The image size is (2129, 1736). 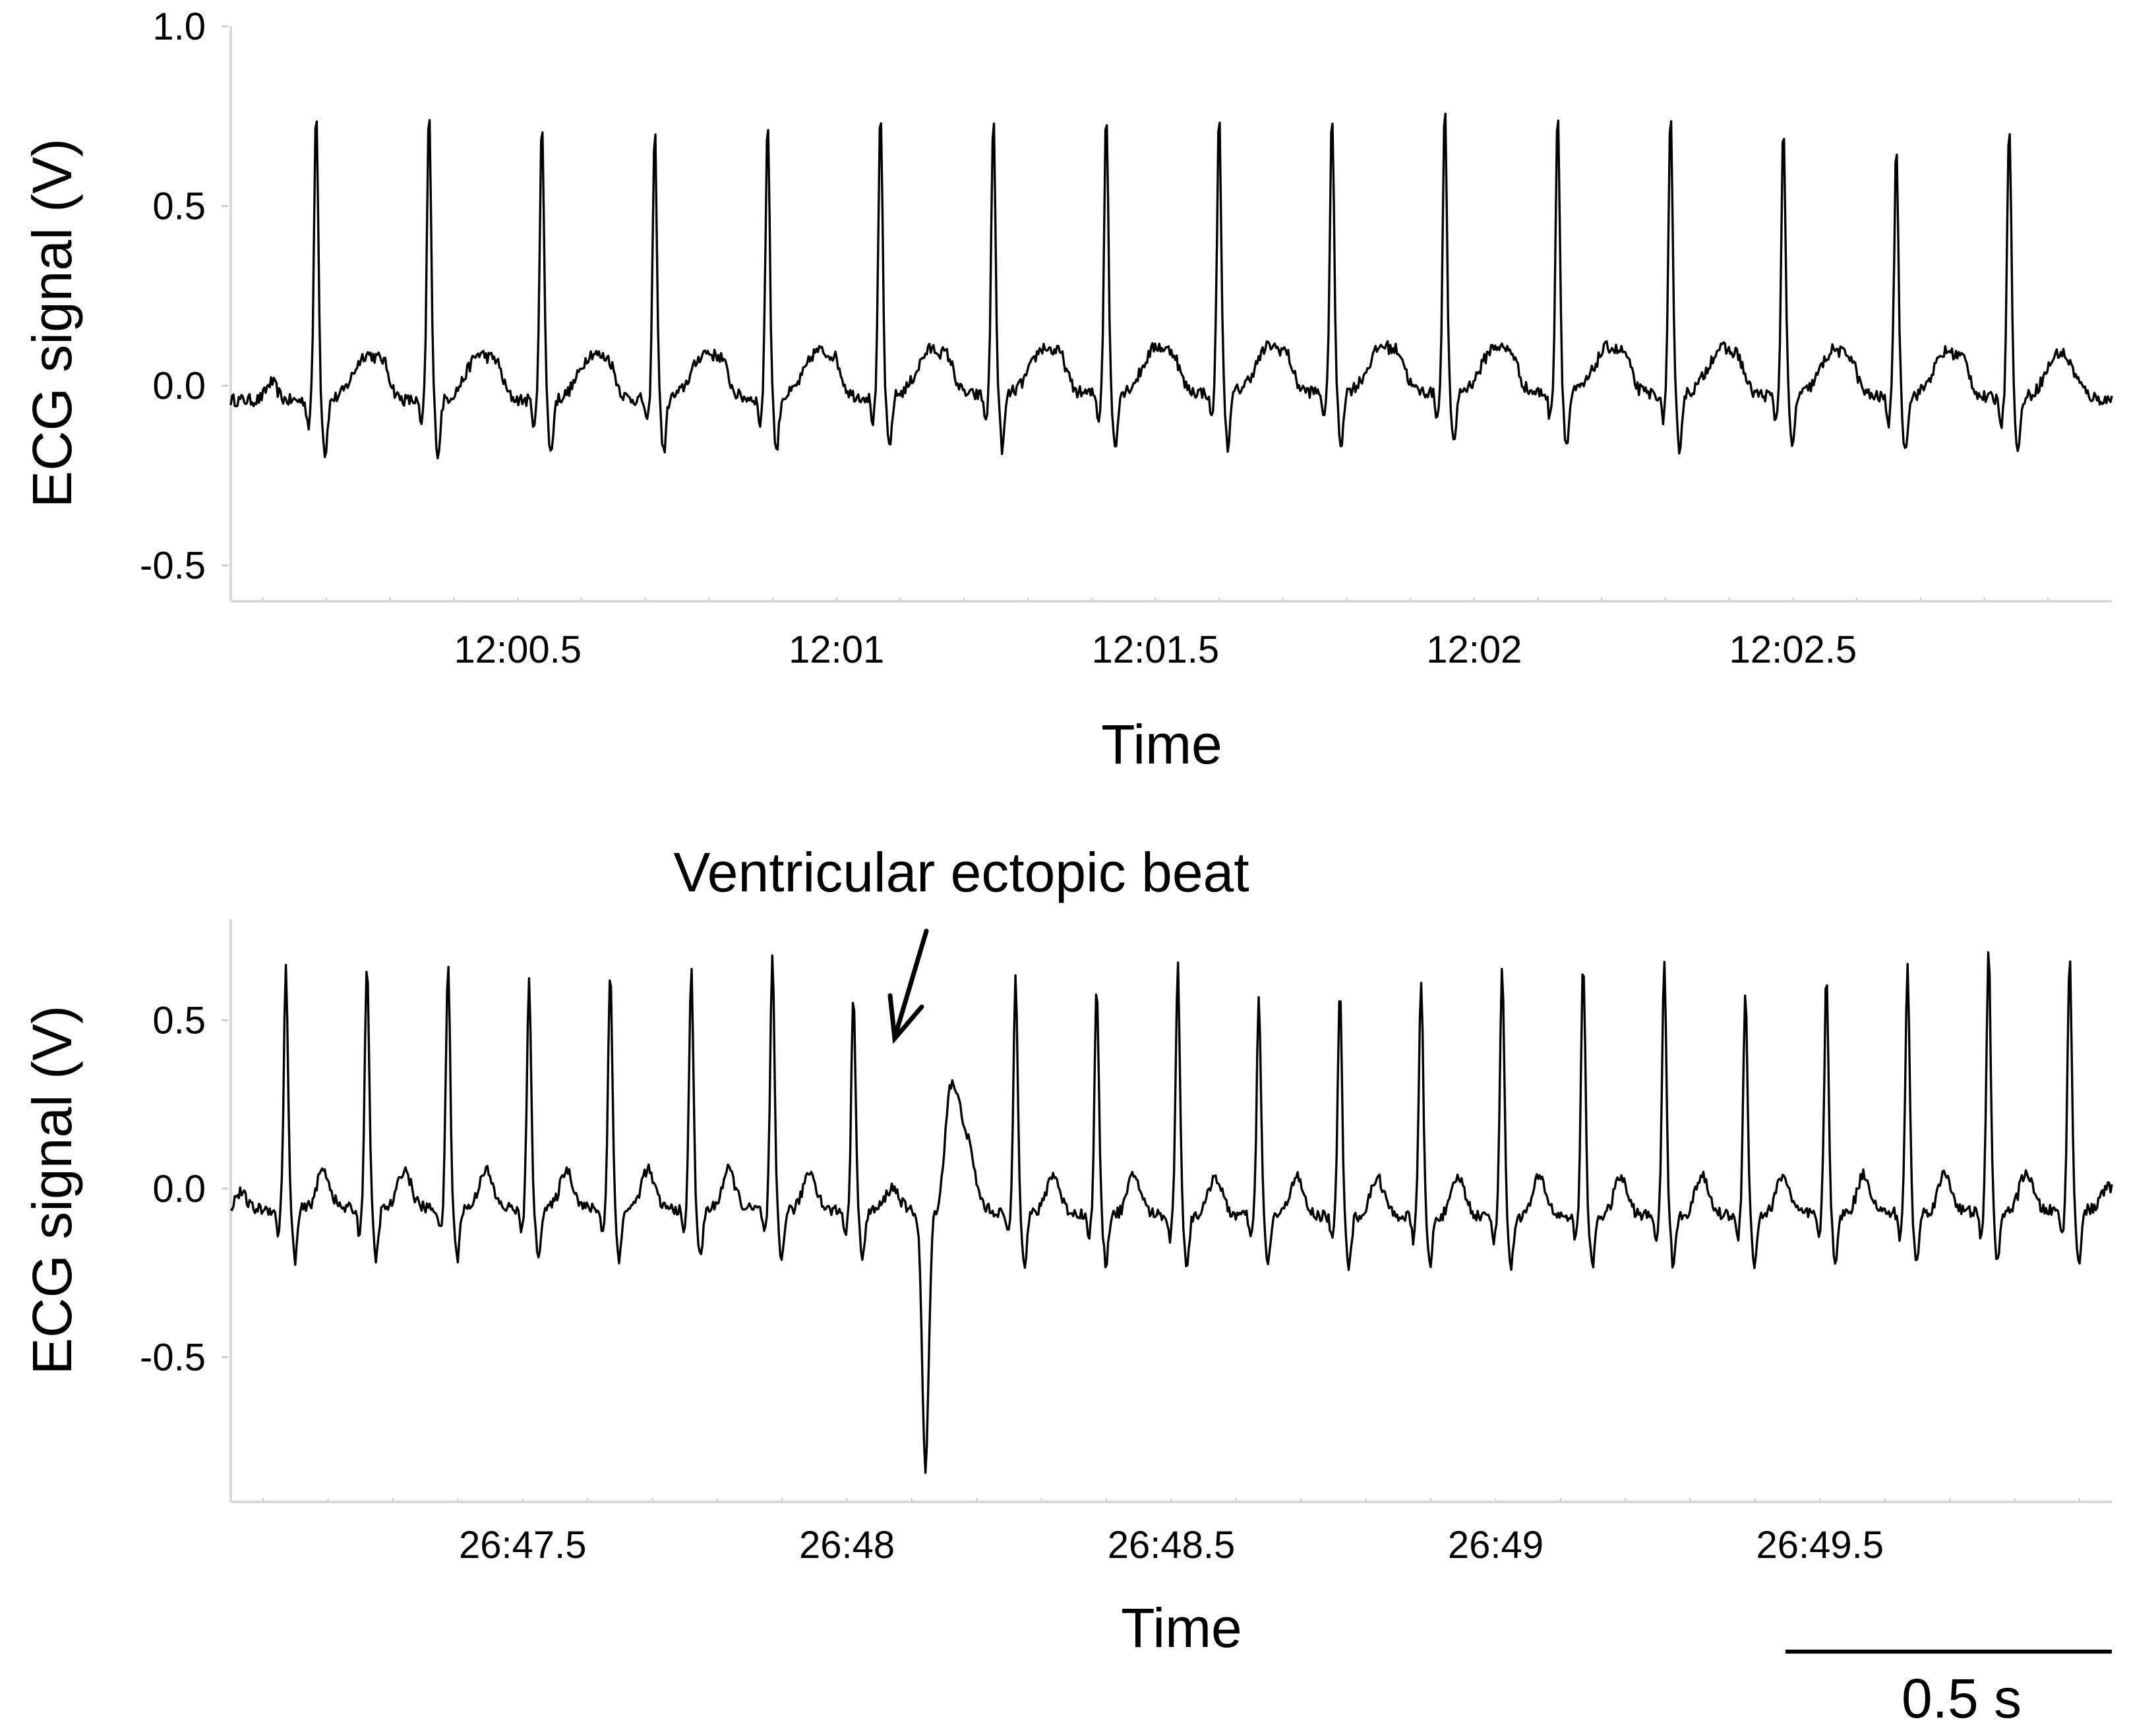 What do you see at coordinates (1962, 1698) in the screenshot?
I see `time-scale-bar-label: 0.5 s` at bounding box center [1962, 1698].